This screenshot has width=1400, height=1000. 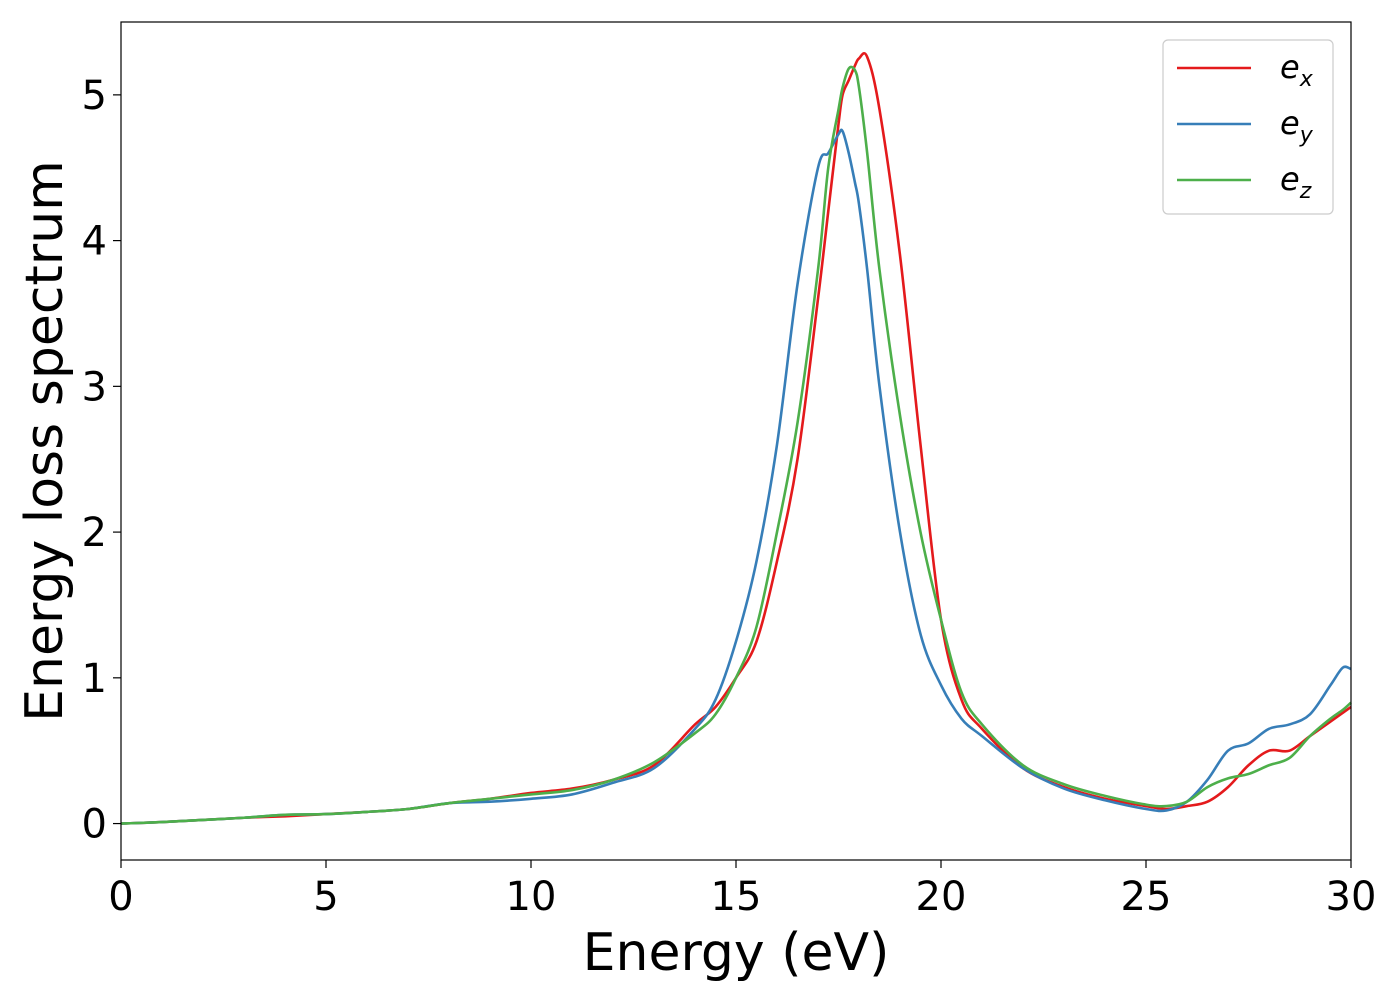 I want to click on y-axis-title: Energy loss spectrum, so click(x=45, y=441).